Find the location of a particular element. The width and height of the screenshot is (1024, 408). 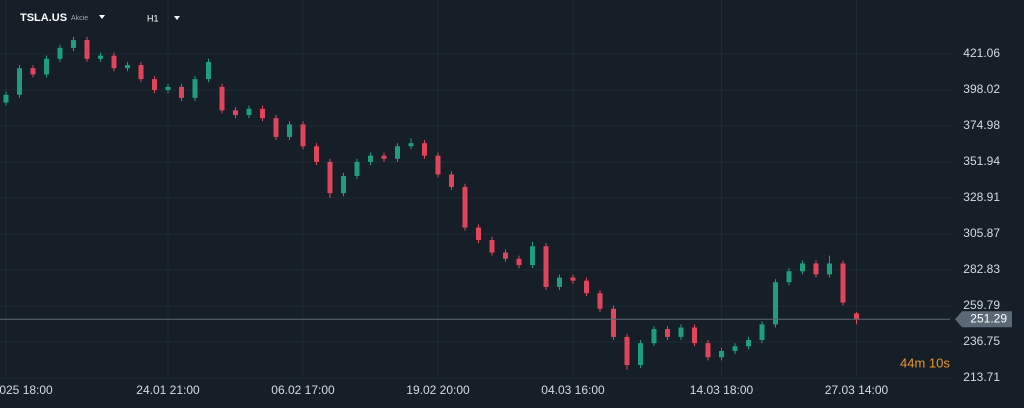

asset-class: Akcie is located at coordinates (79, 18).